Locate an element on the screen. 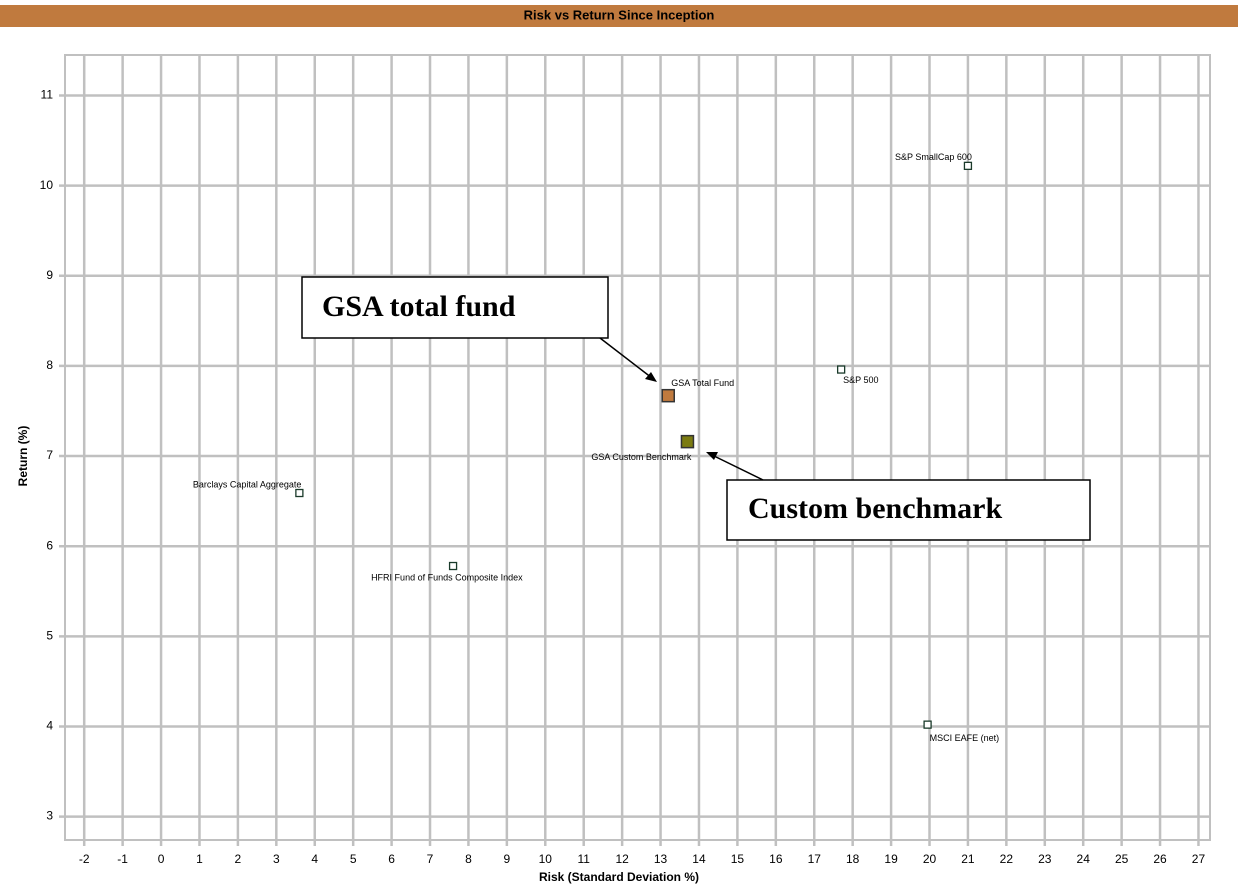 This screenshot has width=1238, height=886. annotation-custom-benchmark: Custom benchmark is located at coordinates (898, 496).